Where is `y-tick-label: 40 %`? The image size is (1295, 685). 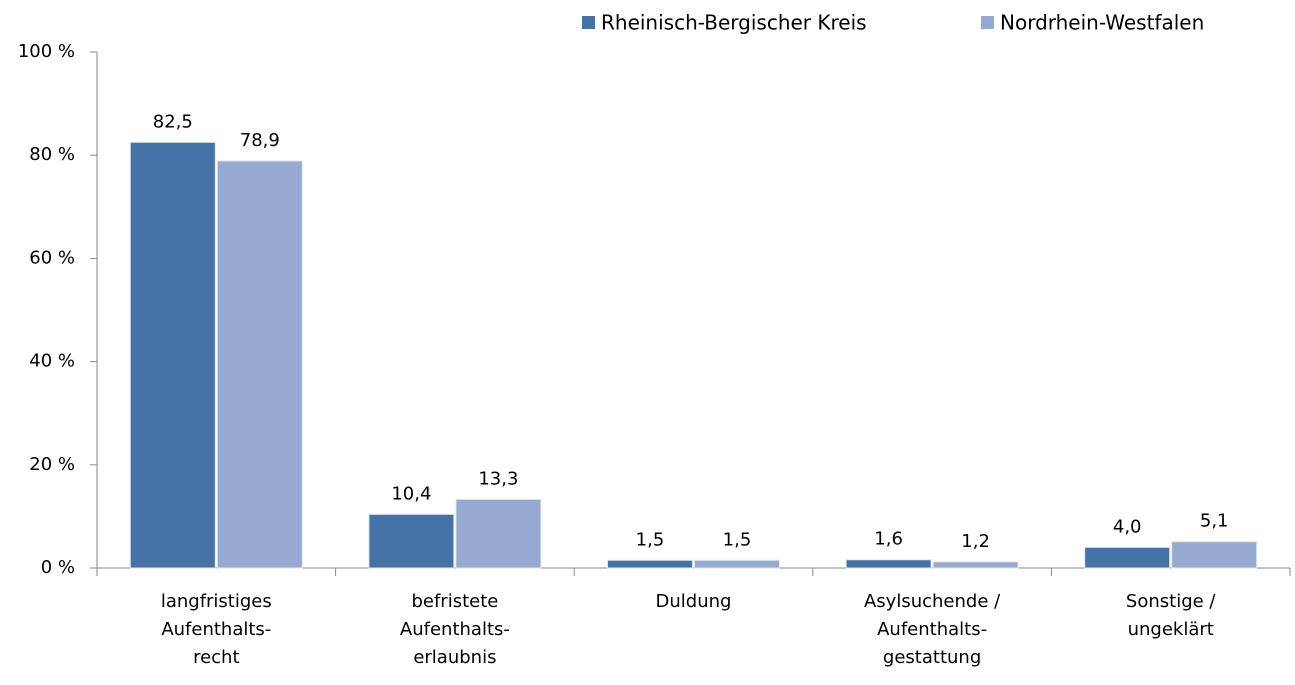 y-tick-label: 40 % is located at coordinates (52, 361).